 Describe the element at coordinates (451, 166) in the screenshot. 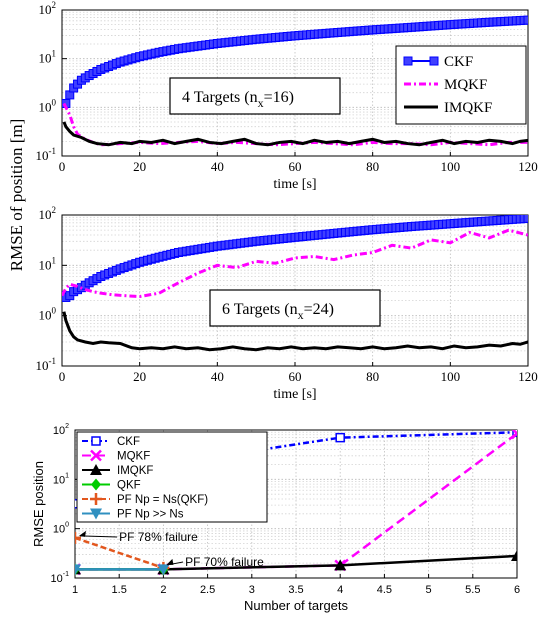

I see `x-tick-label: 100` at that location.